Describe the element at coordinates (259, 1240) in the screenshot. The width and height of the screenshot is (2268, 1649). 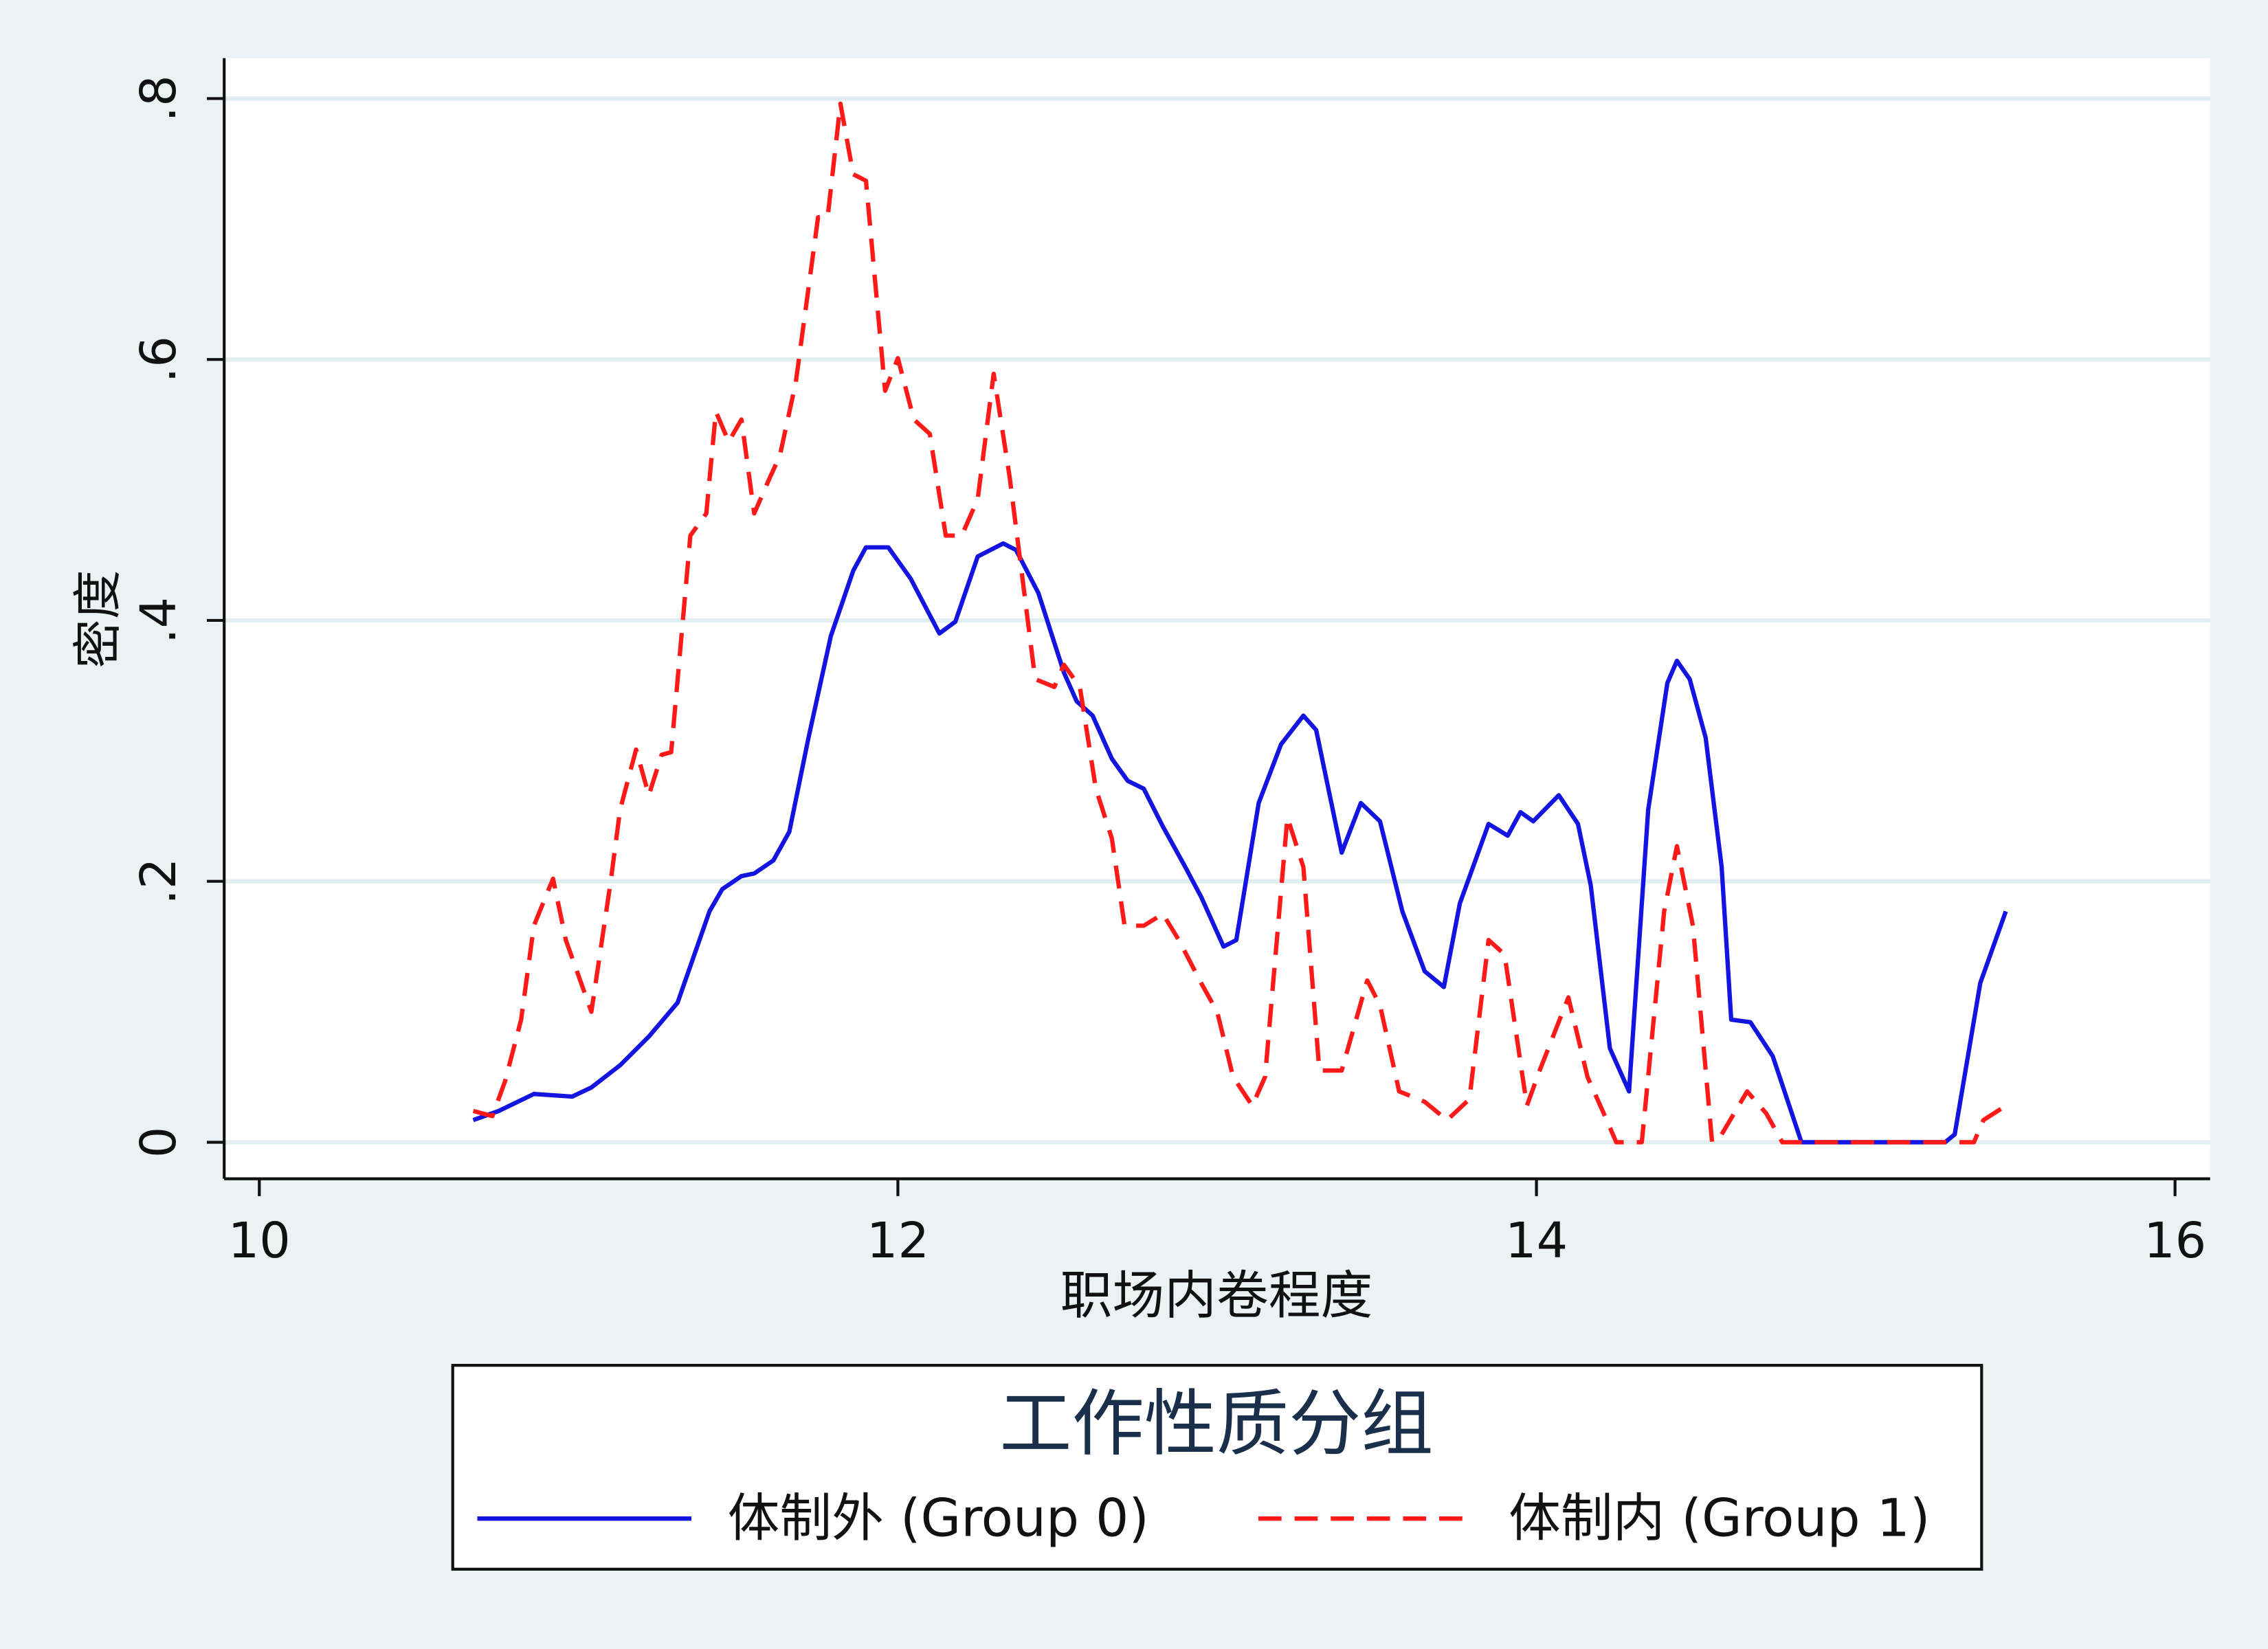
I see `x-tick-label: 10` at that location.